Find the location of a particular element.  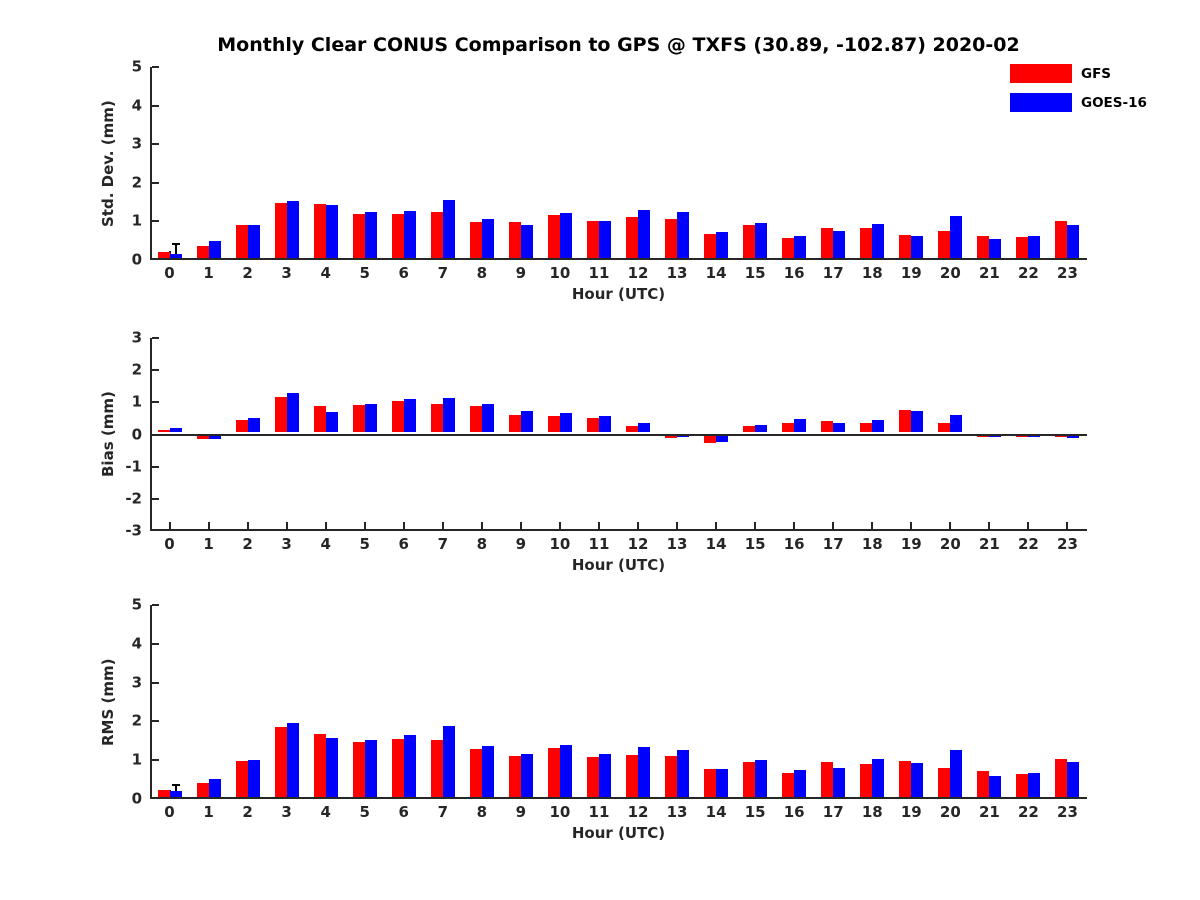

y-tick-label: 0 is located at coordinates (136, 434).